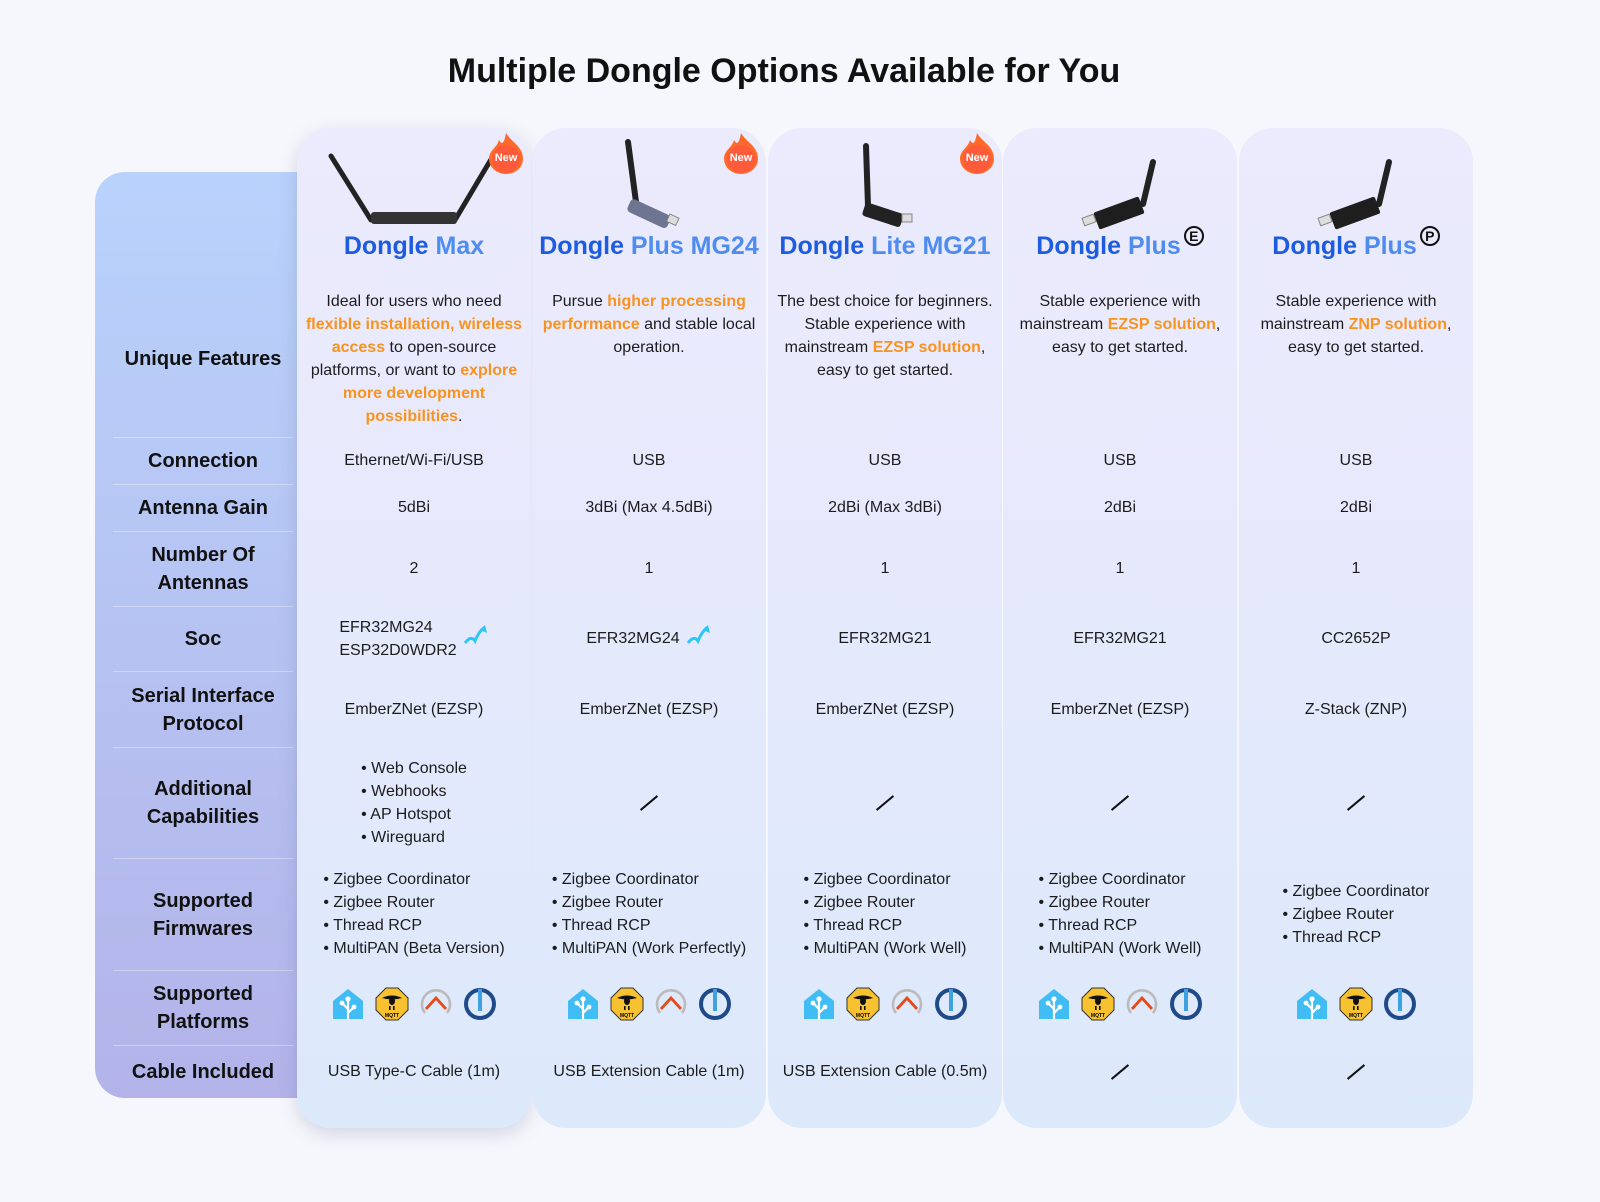  Describe the element at coordinates (649, 948) in the screenshot. I see `list-item: MultiPAN (Work Perfectly)` at that location.